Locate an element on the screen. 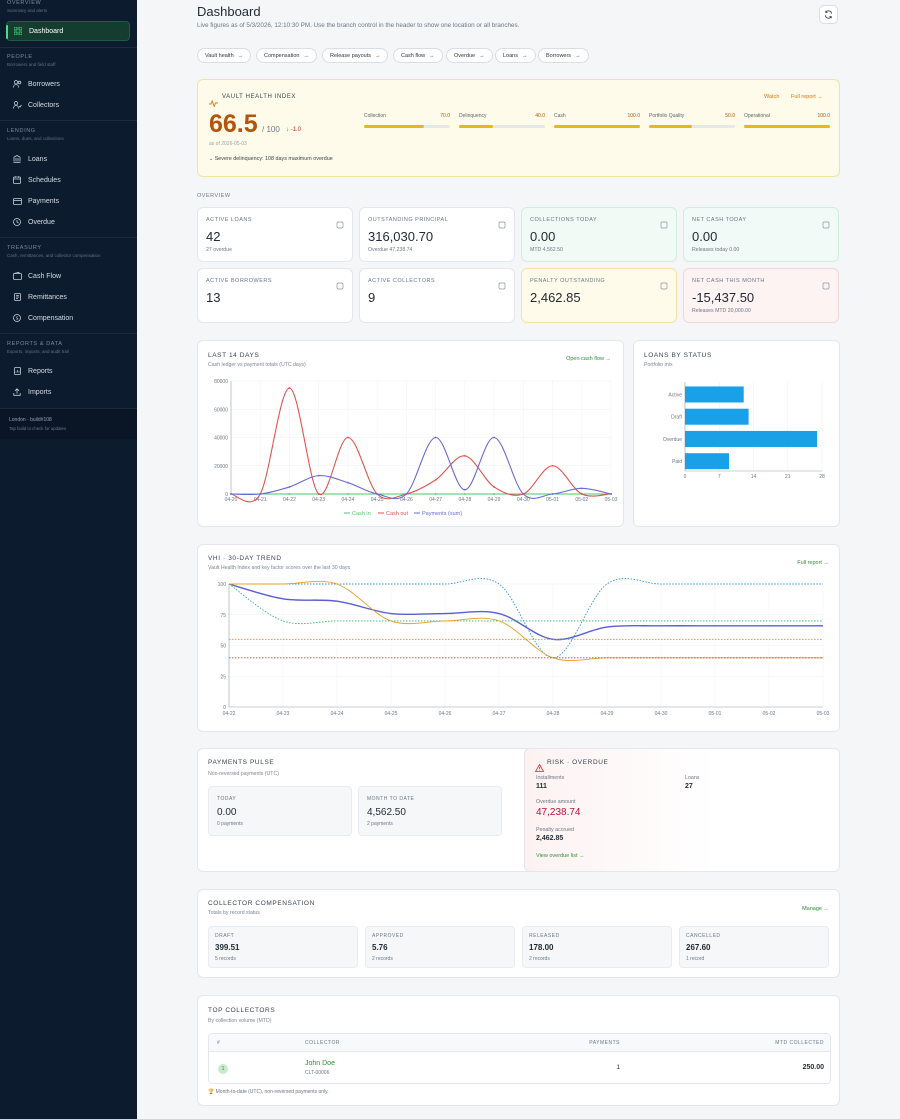  sidebar-item-remittances: Remittances is located at coordinates (68, 297).